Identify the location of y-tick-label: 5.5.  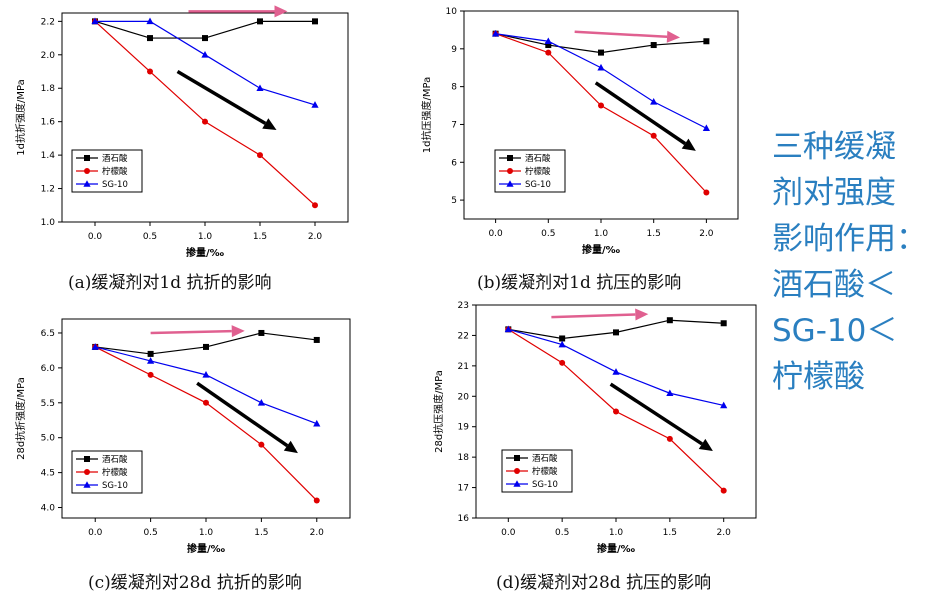
(48, 404).